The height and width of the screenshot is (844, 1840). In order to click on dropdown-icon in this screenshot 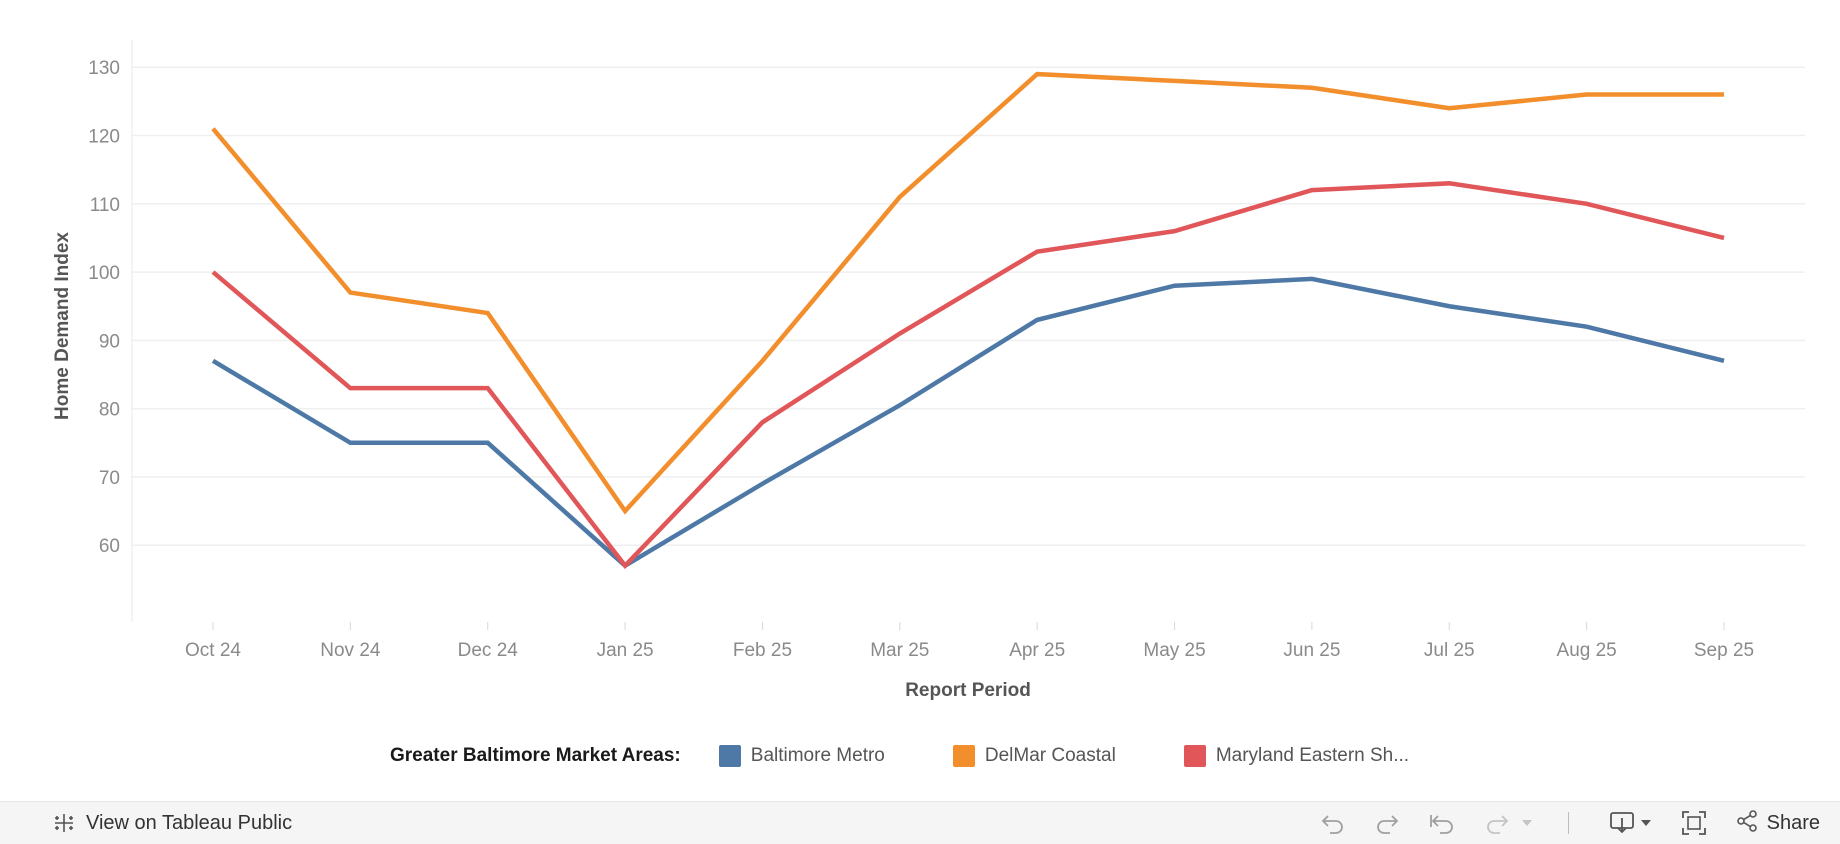, I will do `click(1527, 823)`.